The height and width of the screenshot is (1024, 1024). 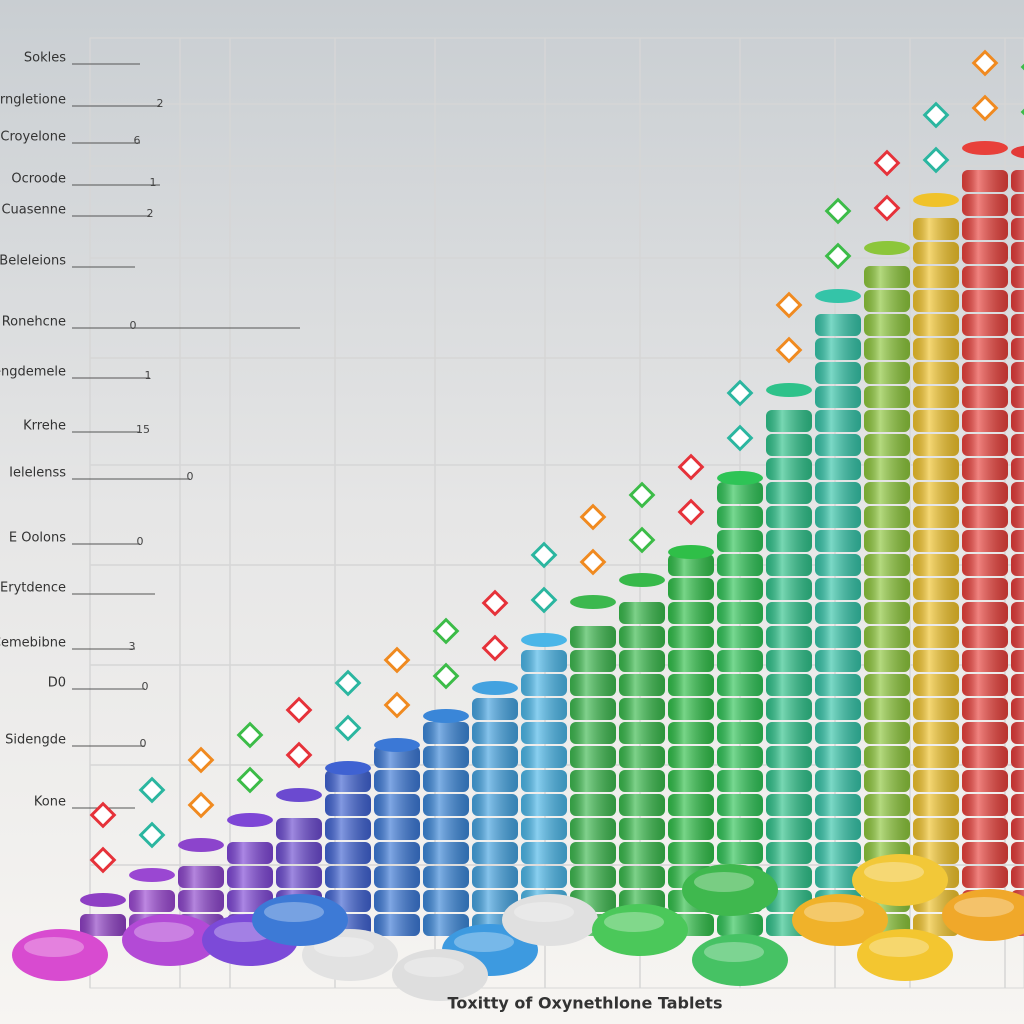 I want to click on row-note: 15, so click(x=143, y=429).